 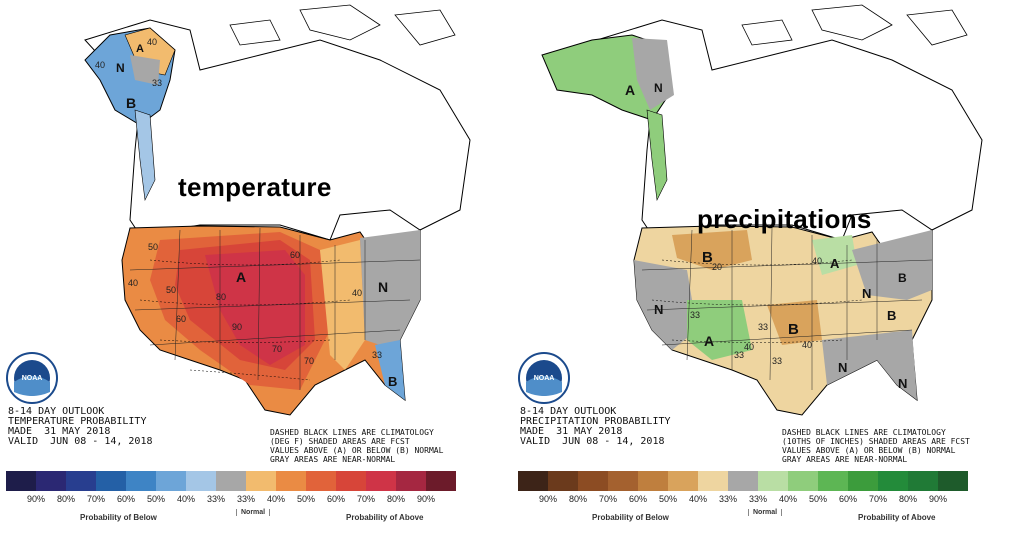 What do you see at coordinates (658, 309) in the screenshot?
I see `map-label-n-west: N` at bounding box center [658, 309].